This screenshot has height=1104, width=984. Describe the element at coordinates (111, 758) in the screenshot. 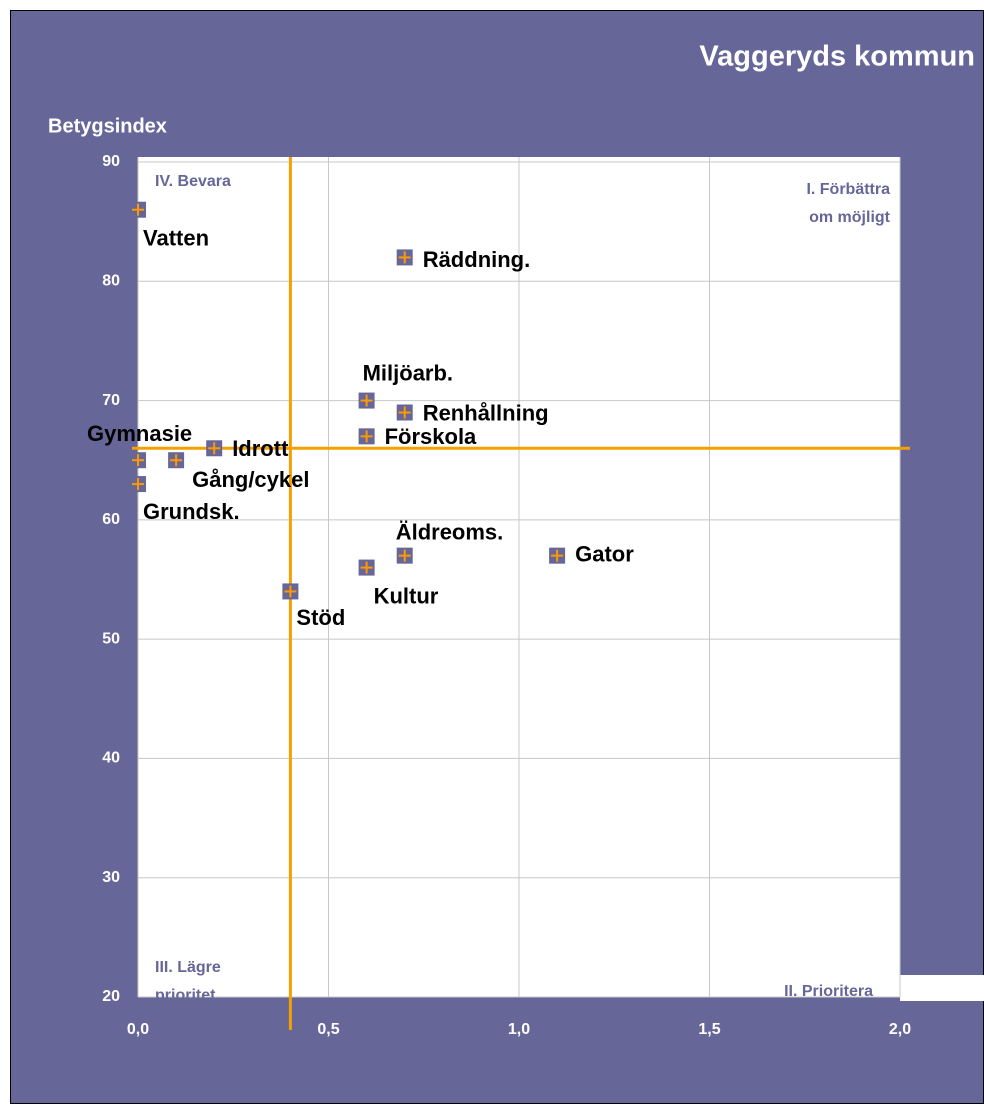

I see `y-tick-label: 40` at that location.